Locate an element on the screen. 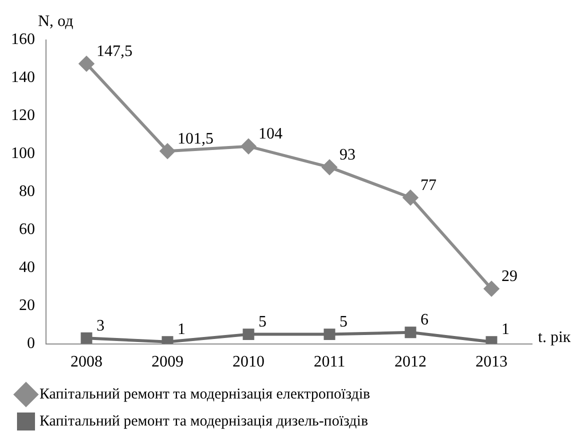 The width and height of the screenshot is (587, 441). x-tick-label: 2008 is located at coordinates (86, 362).